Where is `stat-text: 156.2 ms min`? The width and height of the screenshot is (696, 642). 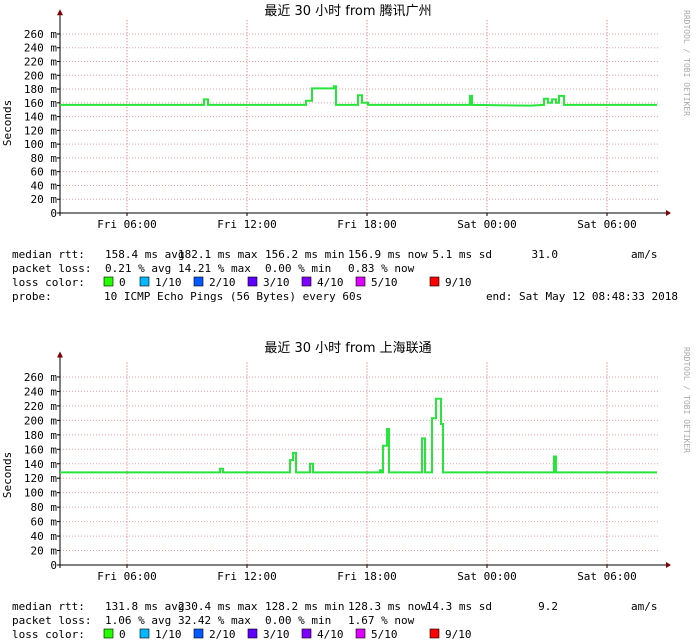
stat-text: 156.2 ms min is located at coordinates (304, 254).